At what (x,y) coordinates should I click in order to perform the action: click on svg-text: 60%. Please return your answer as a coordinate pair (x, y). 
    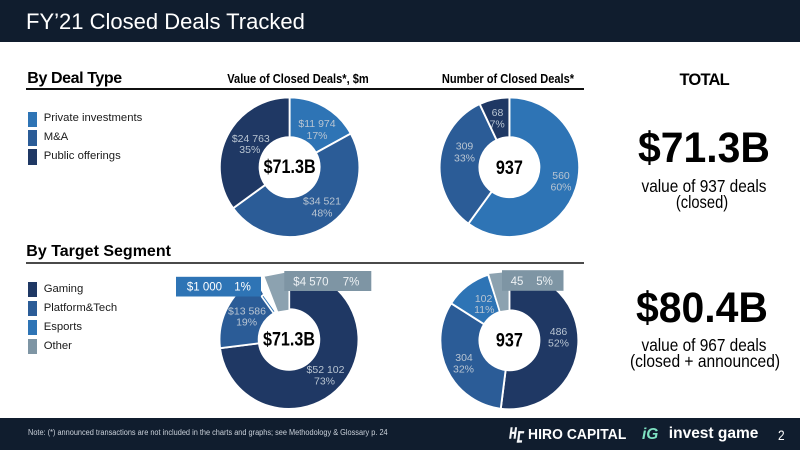
    Looking at the image, I should click on (560, 188).